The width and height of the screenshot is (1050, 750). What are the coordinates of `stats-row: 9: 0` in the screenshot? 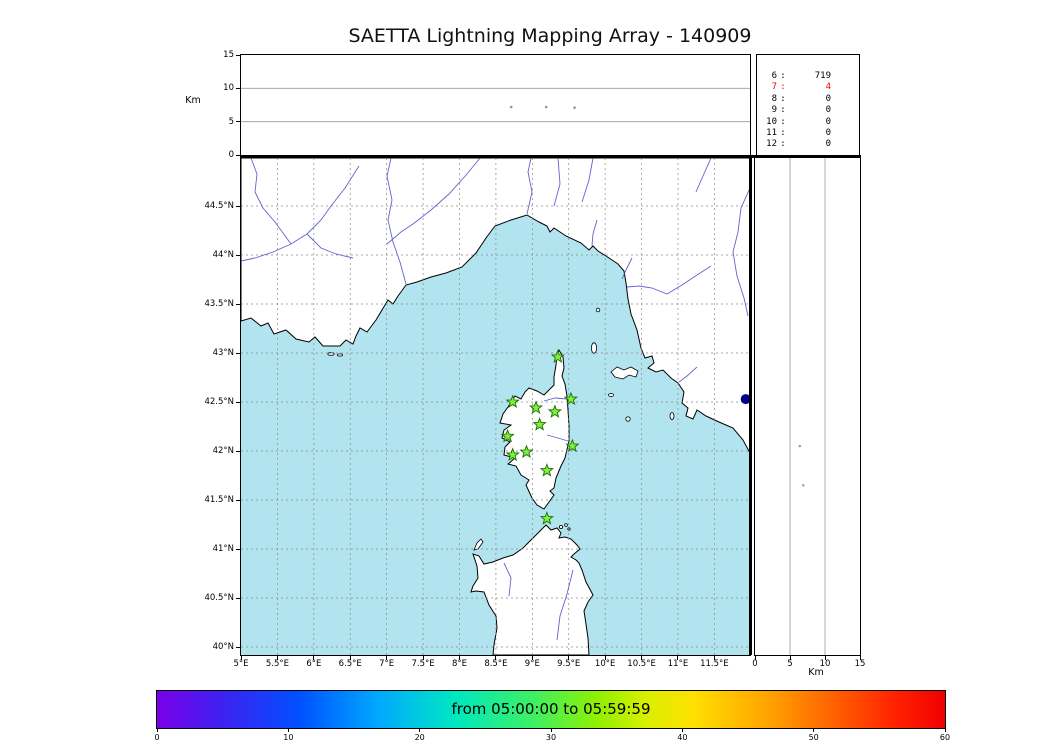 It's located at (808, 110).